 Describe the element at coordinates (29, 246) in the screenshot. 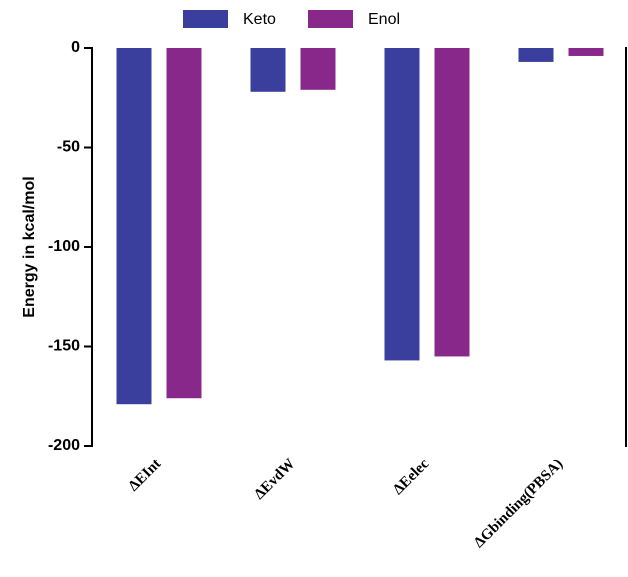

I see `y-axis-label: Energy in kcal/mol` at that location.